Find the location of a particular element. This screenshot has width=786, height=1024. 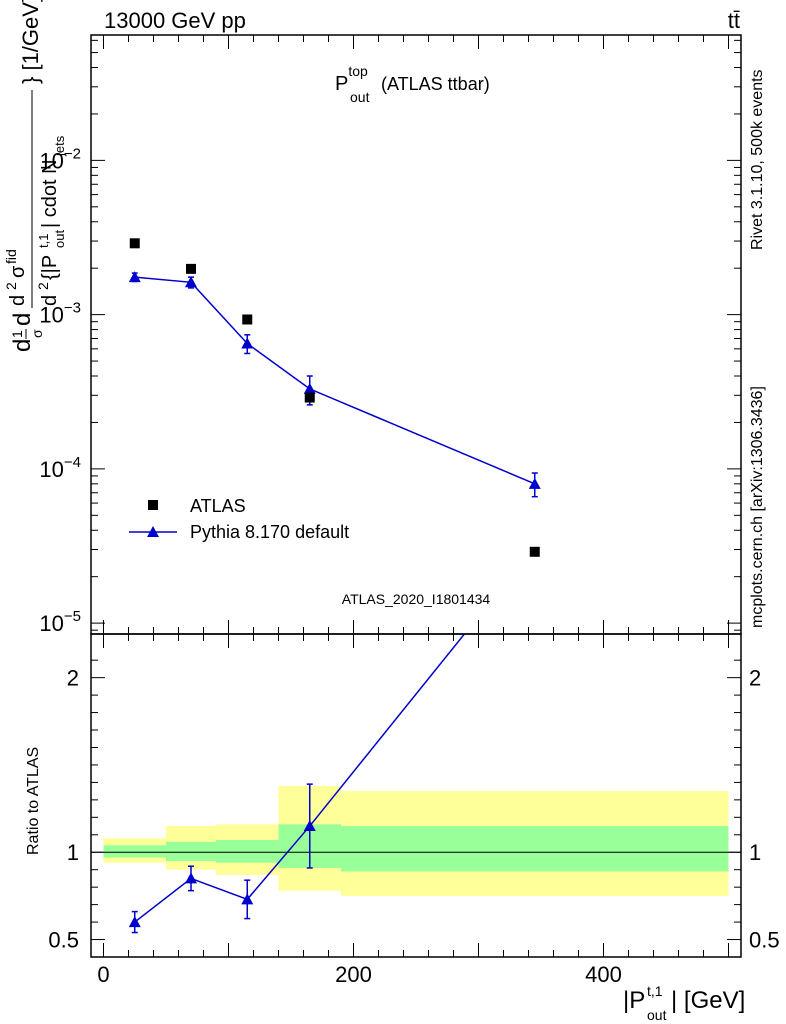

ratio-y-tick-label-right: 0.5 is located at coordinates (764, 940).